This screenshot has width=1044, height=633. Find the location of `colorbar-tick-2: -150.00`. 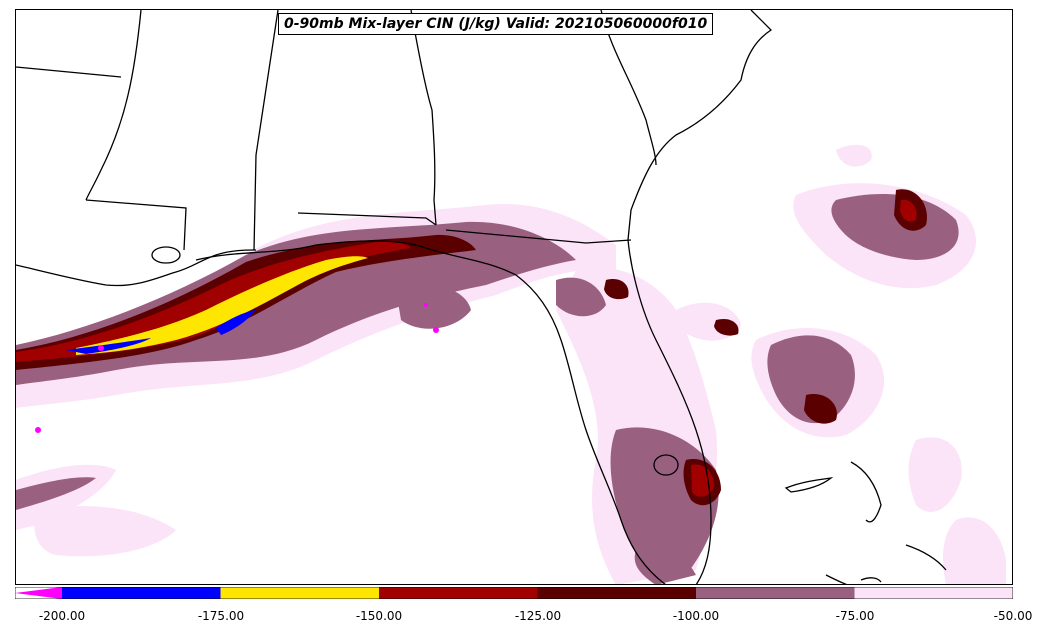

colorbar-tick-2: -150.00 is located at coordinates (379, 616).